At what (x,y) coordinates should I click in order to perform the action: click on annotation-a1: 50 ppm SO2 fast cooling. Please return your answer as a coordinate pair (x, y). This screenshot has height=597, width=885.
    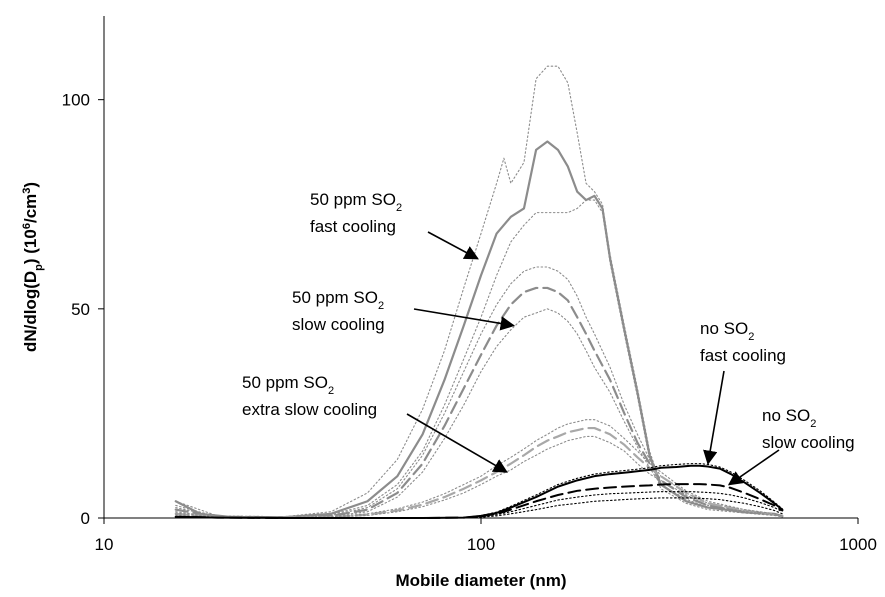
    Looking at the image, I should click on (394, 225).